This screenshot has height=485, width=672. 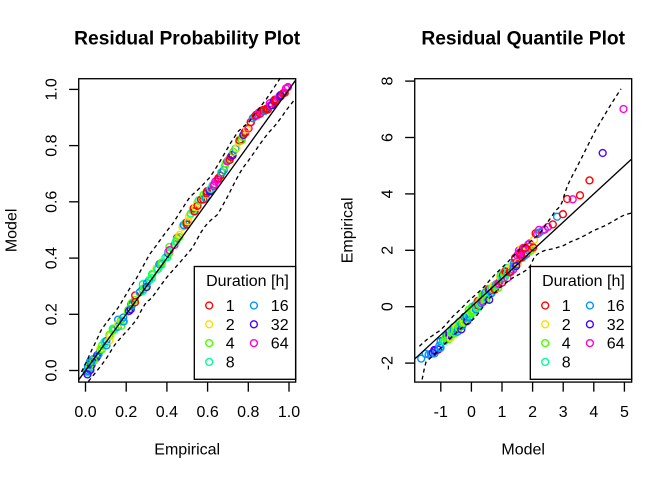 What do you see at coordinates (624, 412) in the screenshot?
I see `svg-text: 5` at bounding box center [624, 412].